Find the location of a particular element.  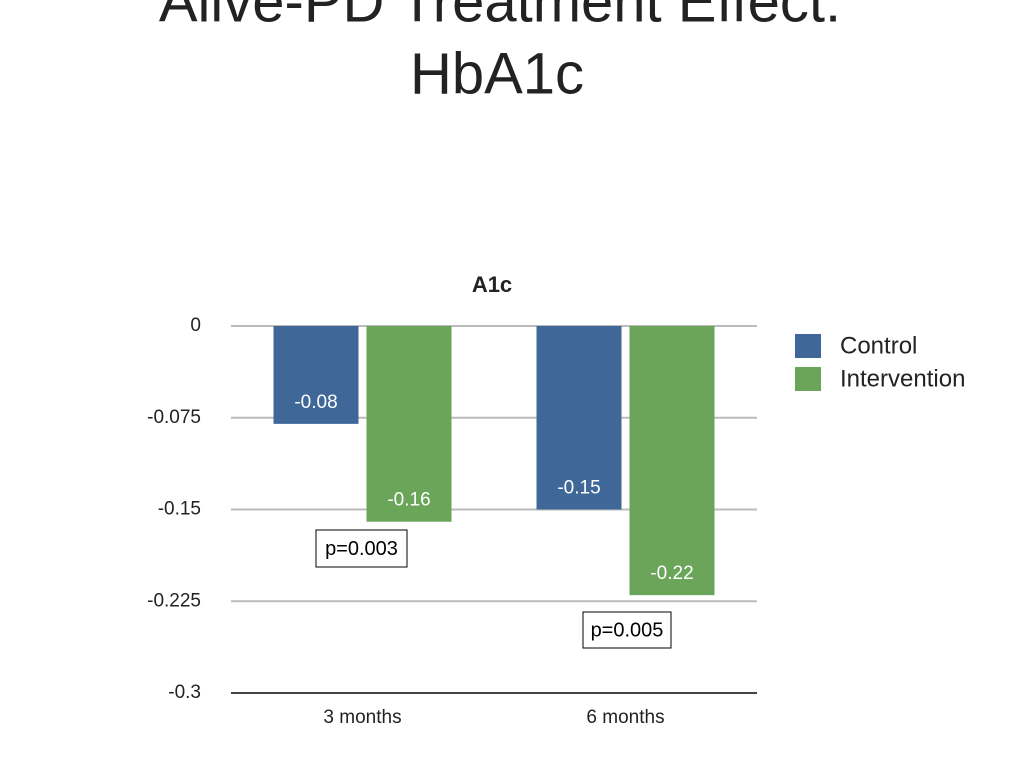

y-tick-label: 0 is located at coordinates (195, 325).